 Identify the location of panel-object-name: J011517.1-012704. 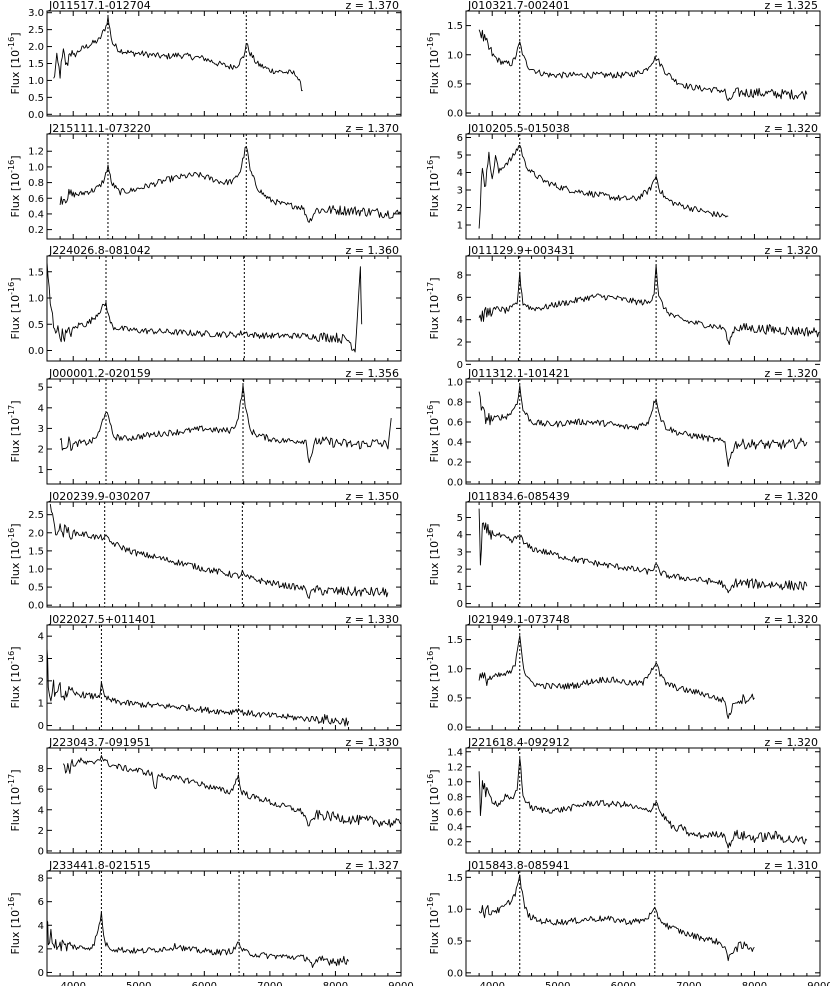
(99, 6).